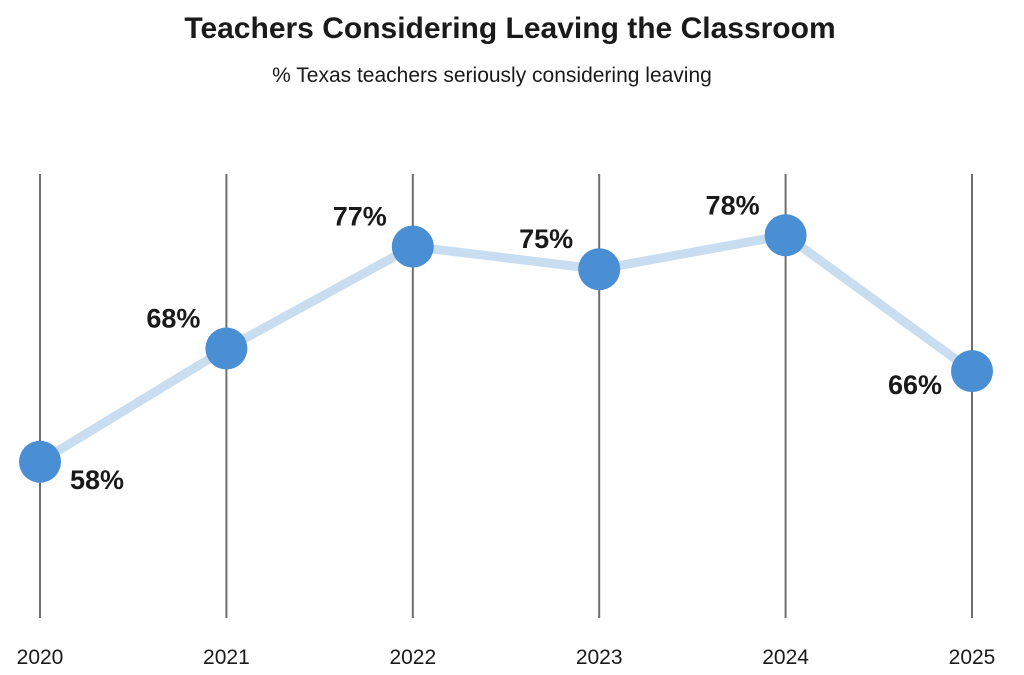 This screenshot has width=1024, height=675. What do you see at coordinates (599, 657) in the screenshot?
I see `x-tick-label: 2023` at bounding box center [599, 657].